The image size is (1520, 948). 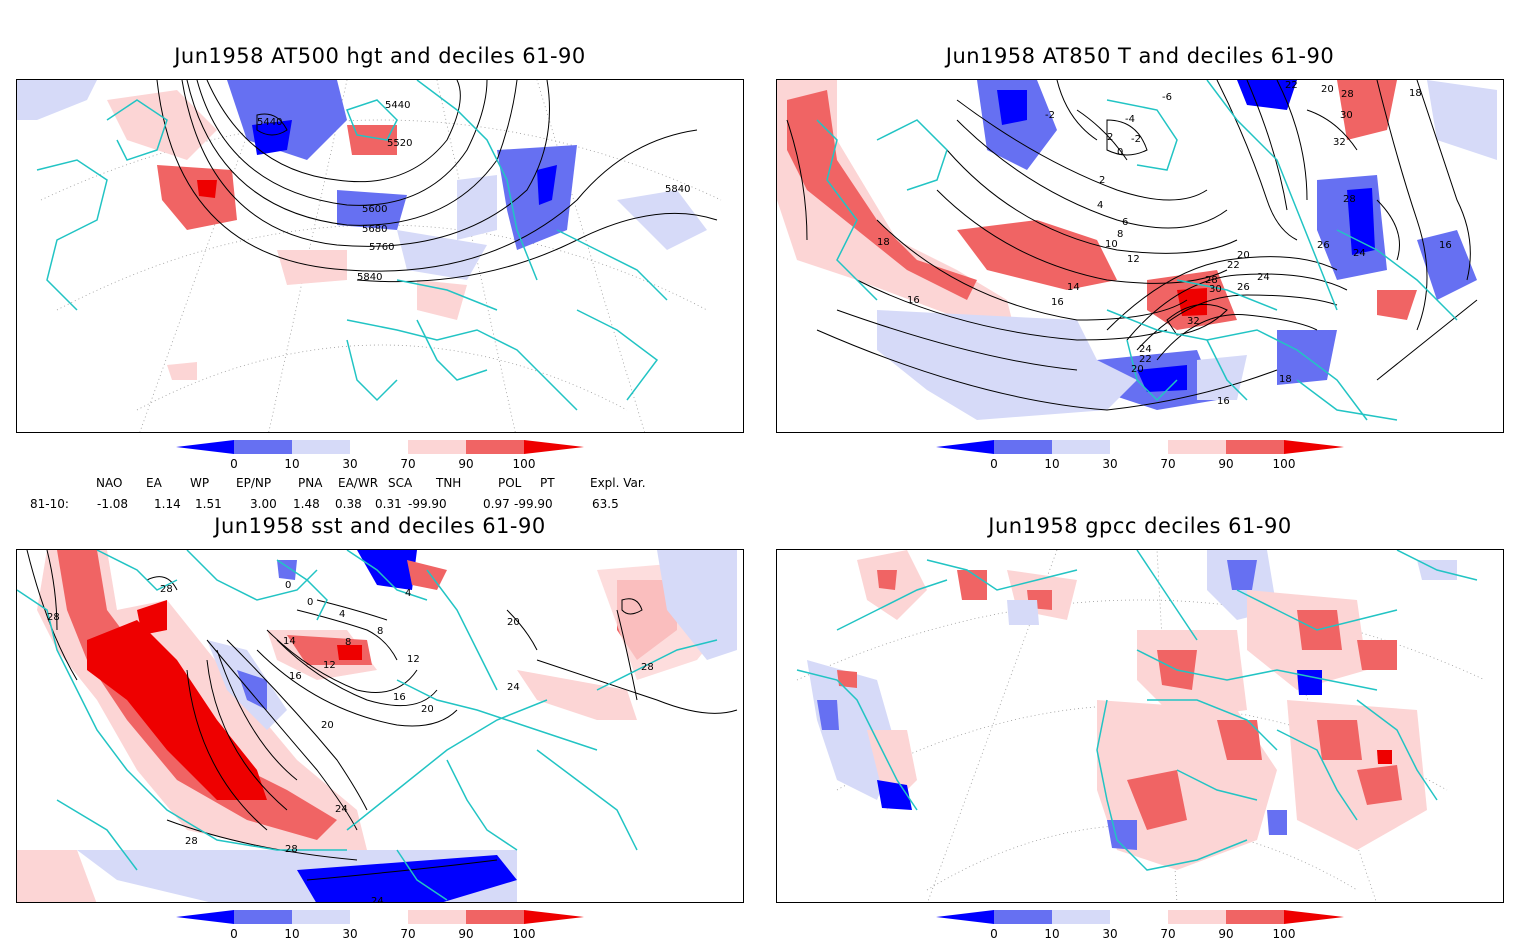 What do you see at coordinates (310, 483) in the screenshot?
I see `index-name-pna: PNA` at bounding box center [310, 483].